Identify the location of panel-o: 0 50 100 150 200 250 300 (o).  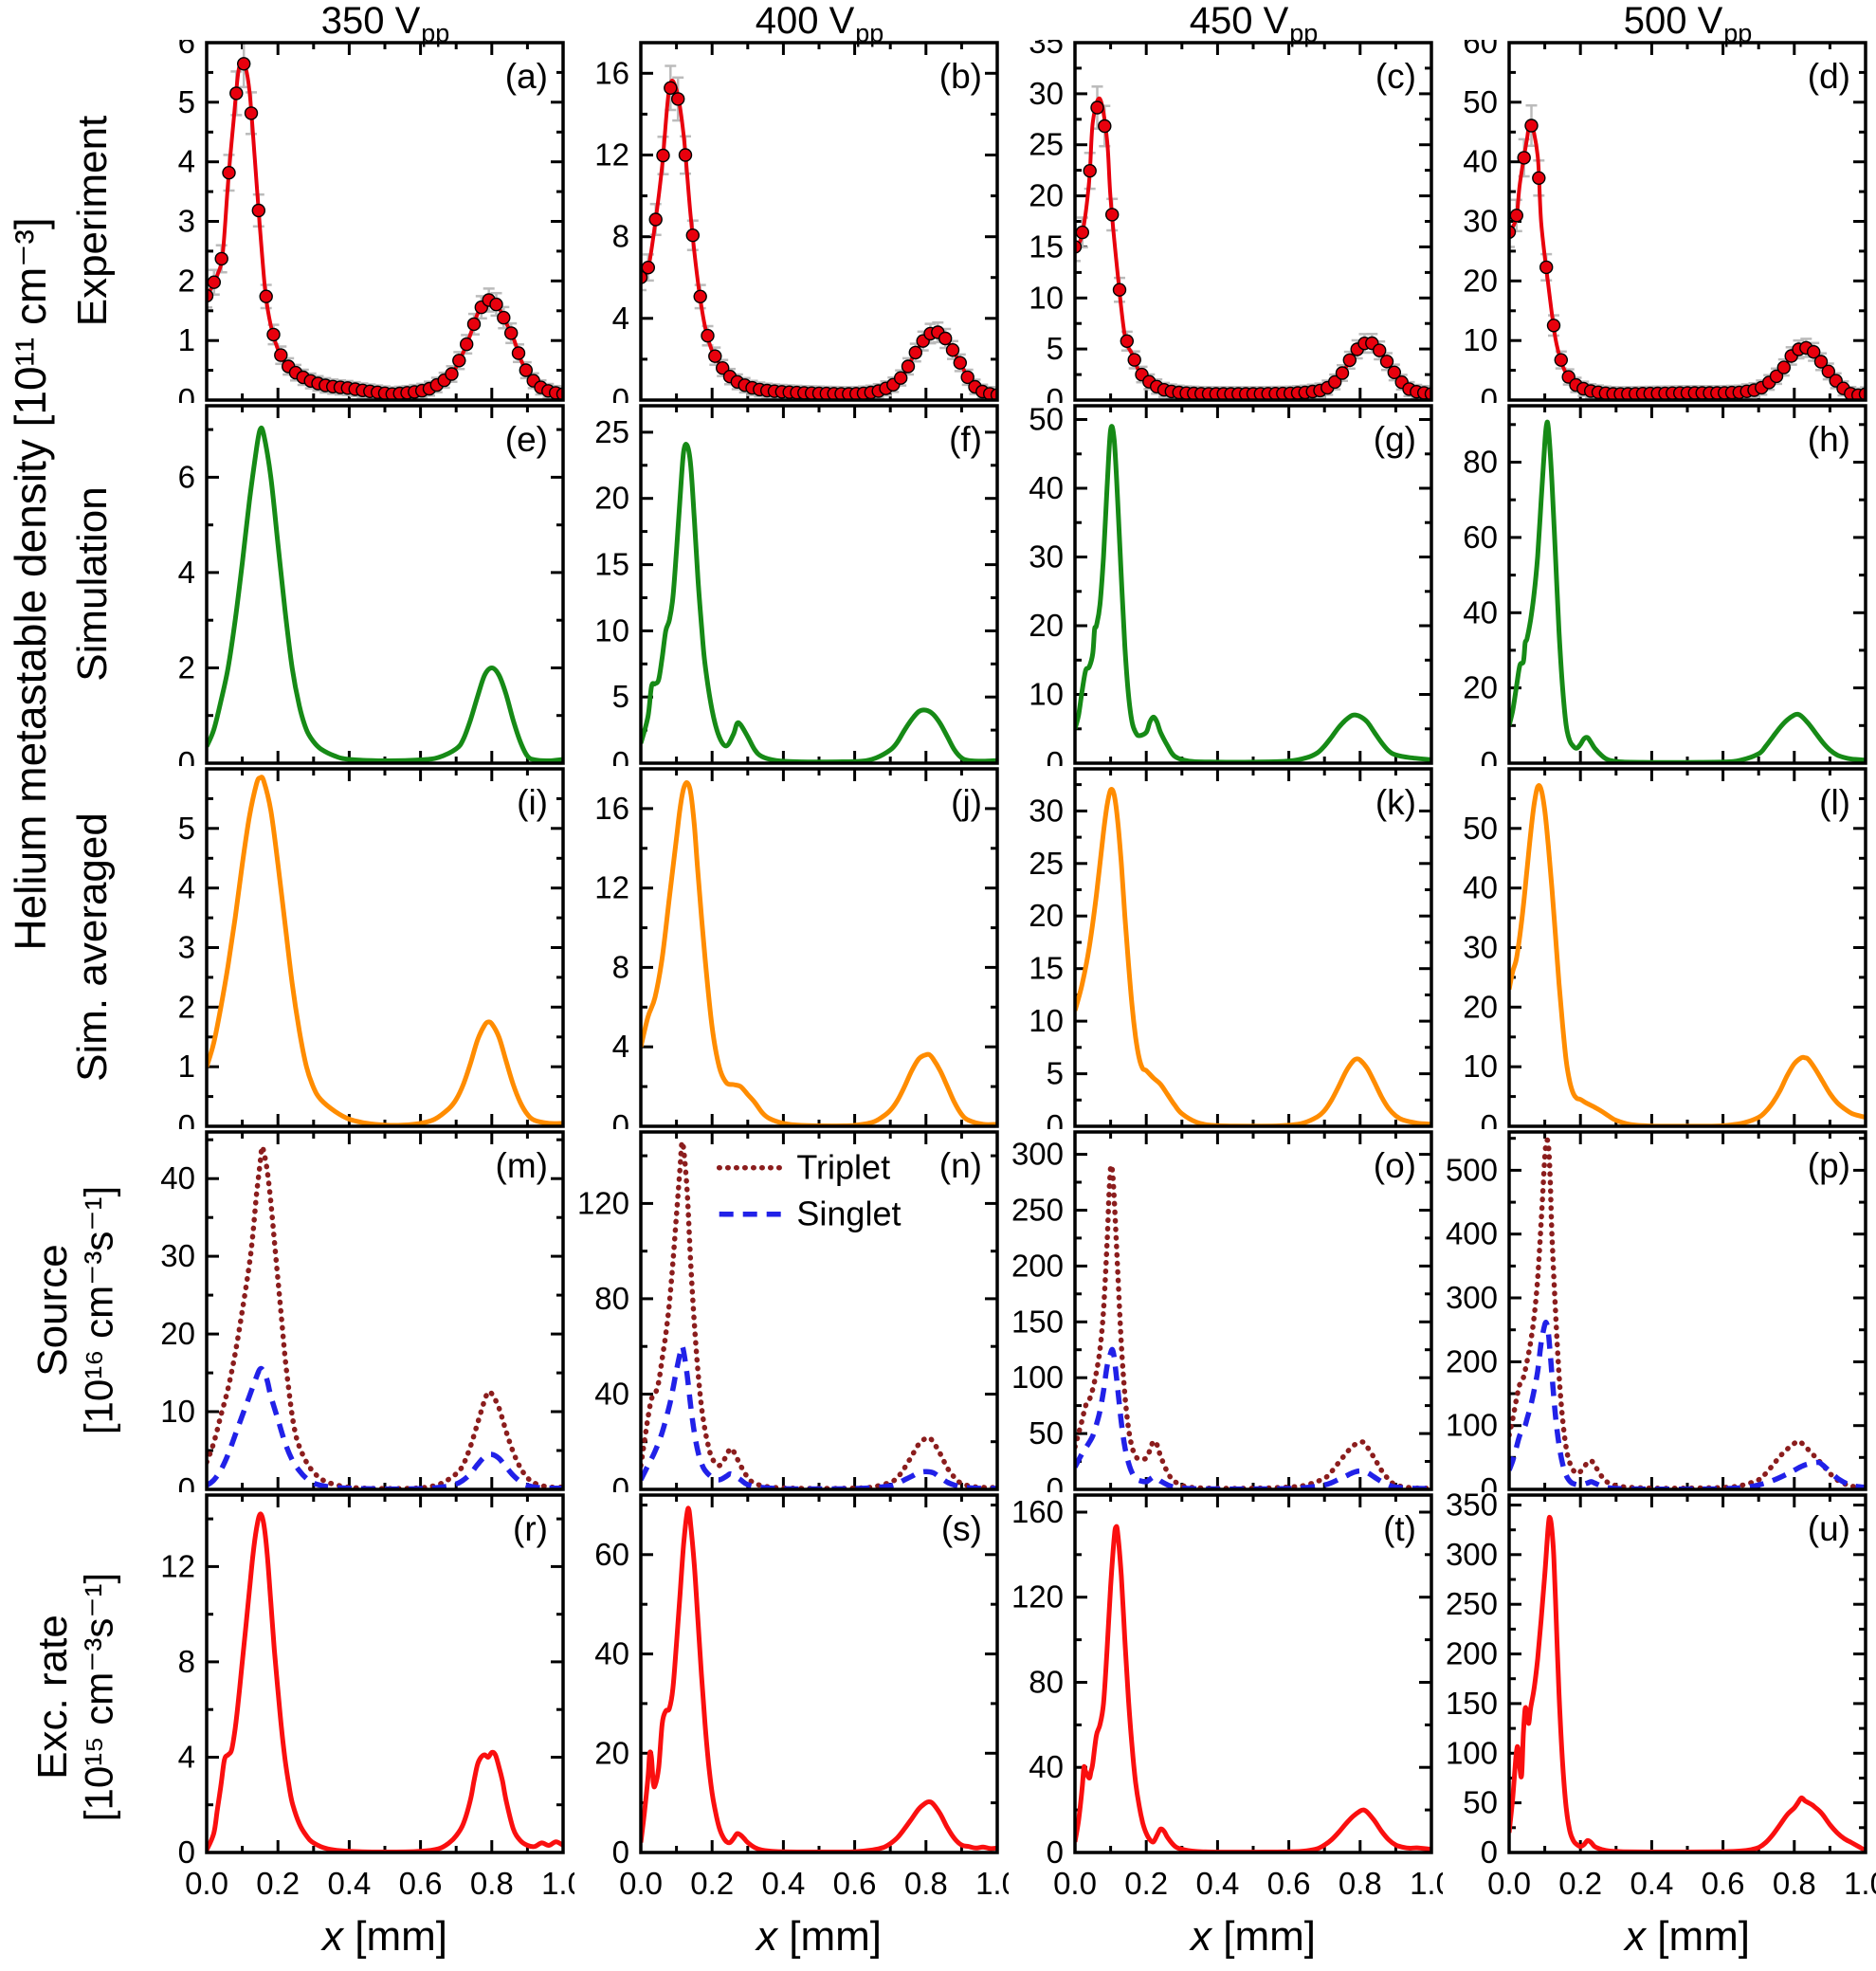
(1226, 1317).